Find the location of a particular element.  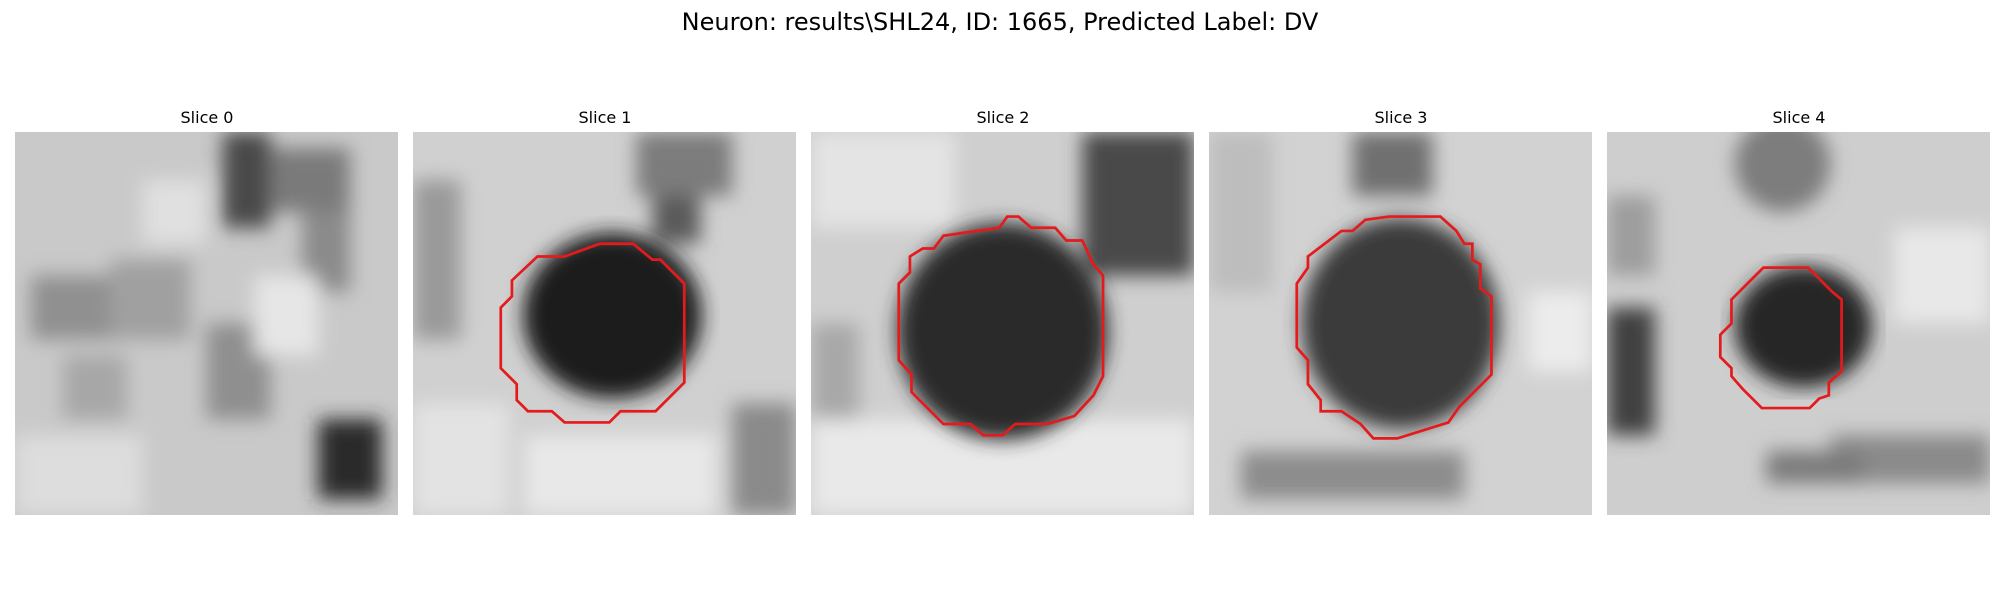

slice-4-title: Slice 4 is located at coordinates (1799, 117).